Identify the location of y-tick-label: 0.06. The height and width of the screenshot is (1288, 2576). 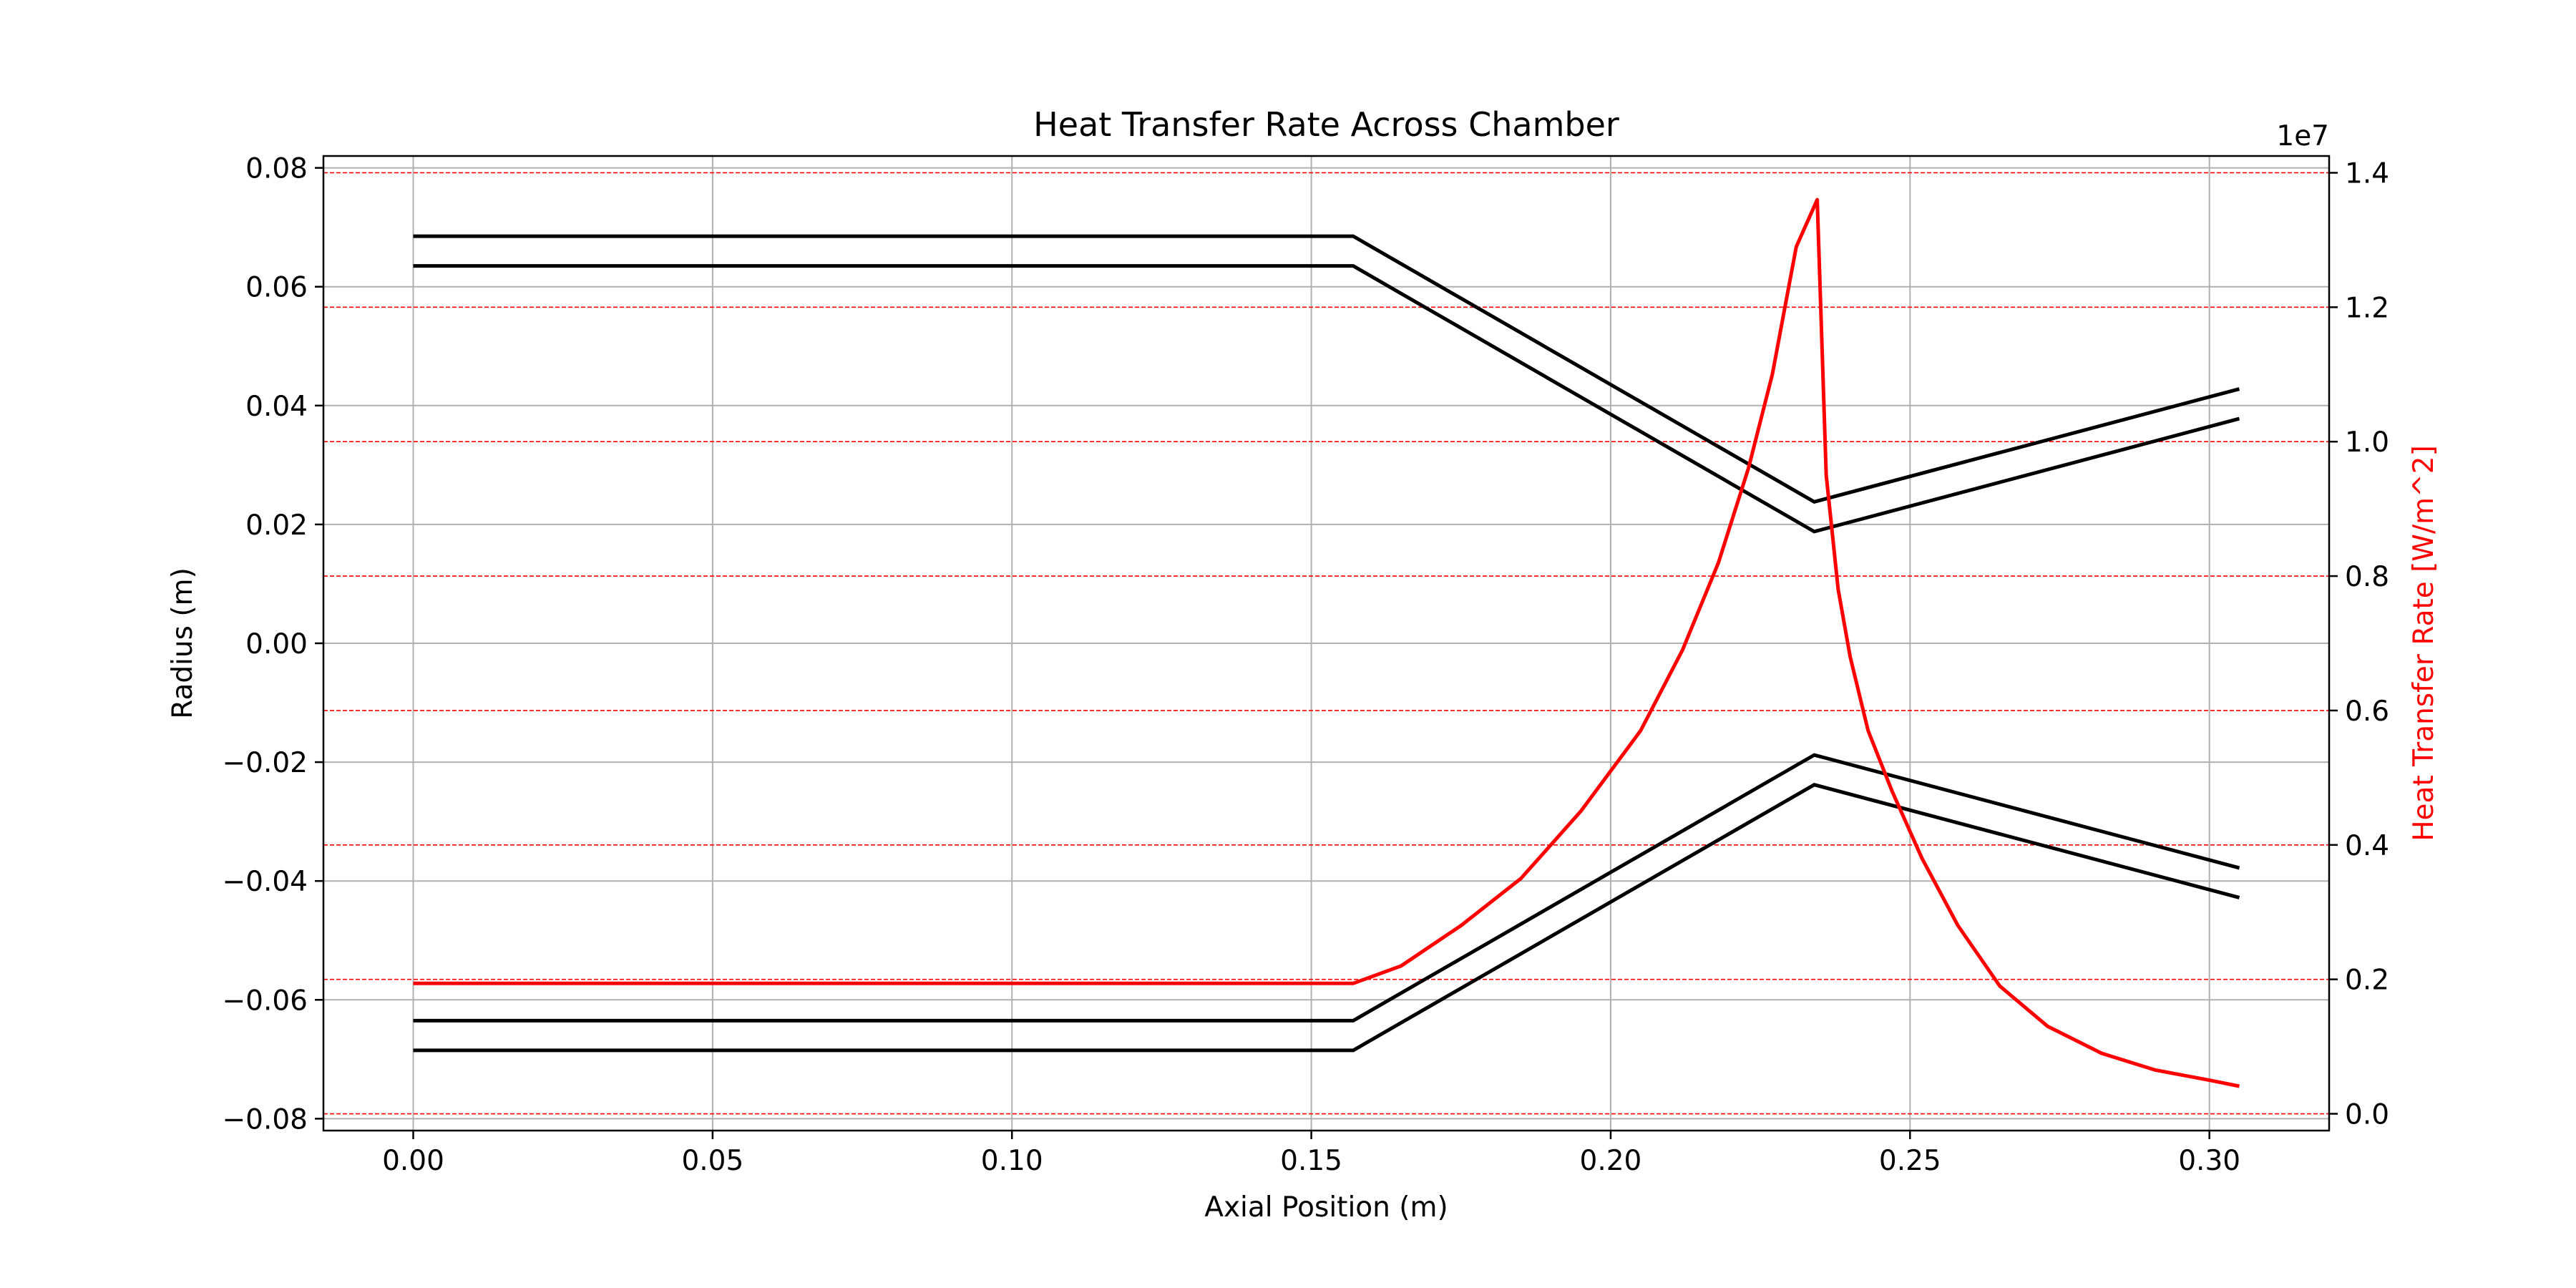
(276, 288).